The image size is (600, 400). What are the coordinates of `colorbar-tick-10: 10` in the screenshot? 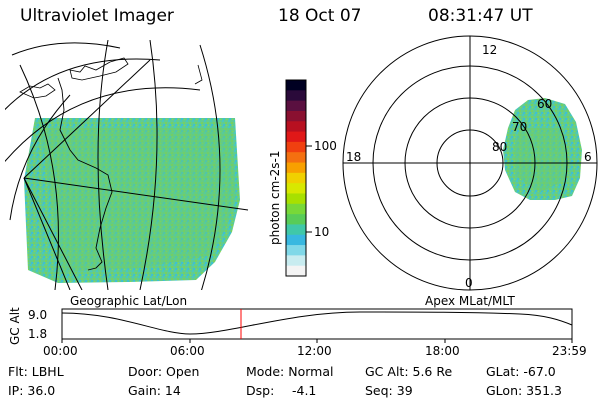 It's located at (322, 232).